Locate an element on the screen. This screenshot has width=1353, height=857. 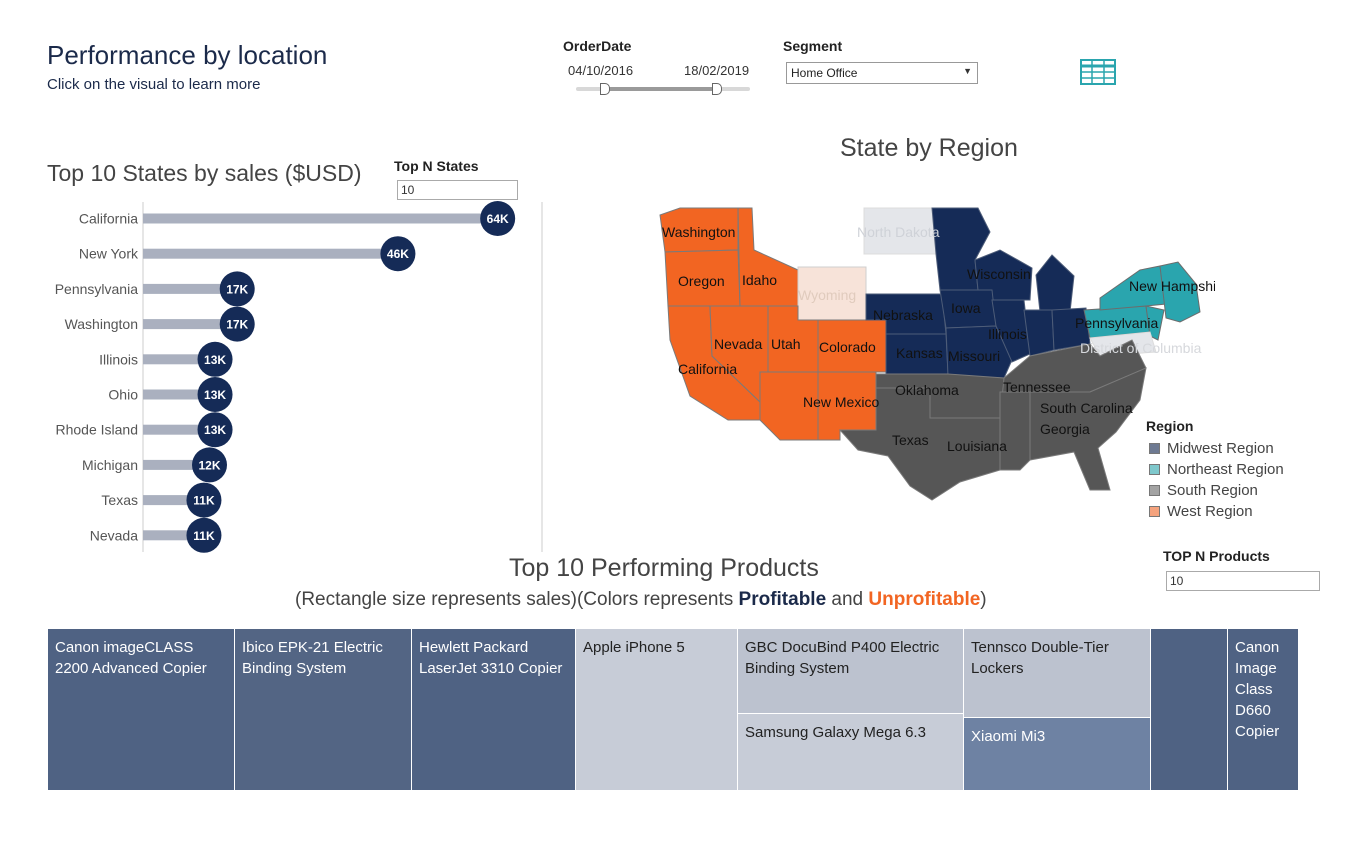
bar-category-label: Michigan is located at coordinates (110, 465).